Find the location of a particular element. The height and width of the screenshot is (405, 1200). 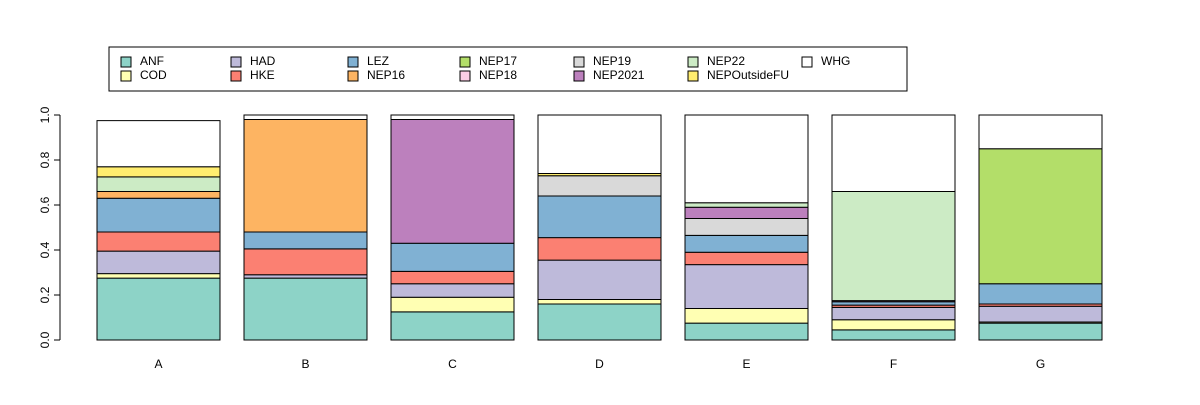

bar-segment-f-lez is located at coordinates (893, 303).